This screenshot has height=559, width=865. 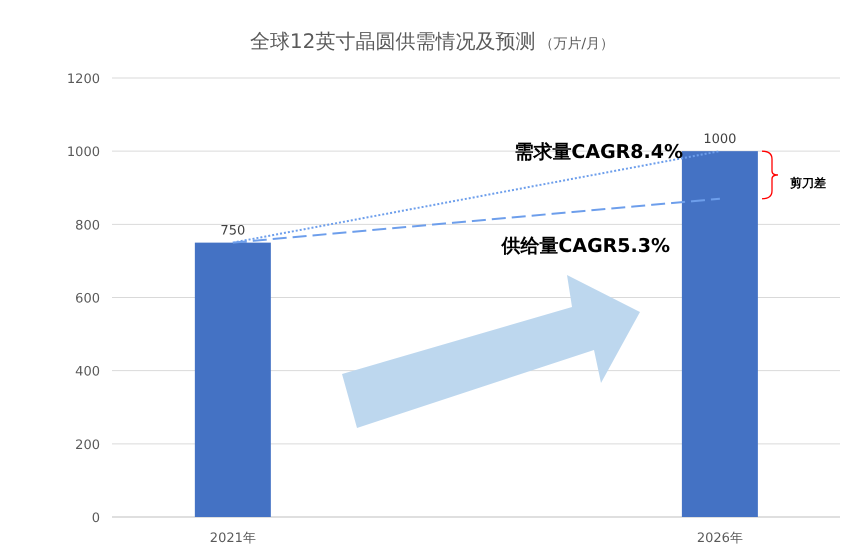 What do you see at coordinates (808, 183) in the screenshot?
I see `annotation: 剪刀差` at bounding box center [808, 183].